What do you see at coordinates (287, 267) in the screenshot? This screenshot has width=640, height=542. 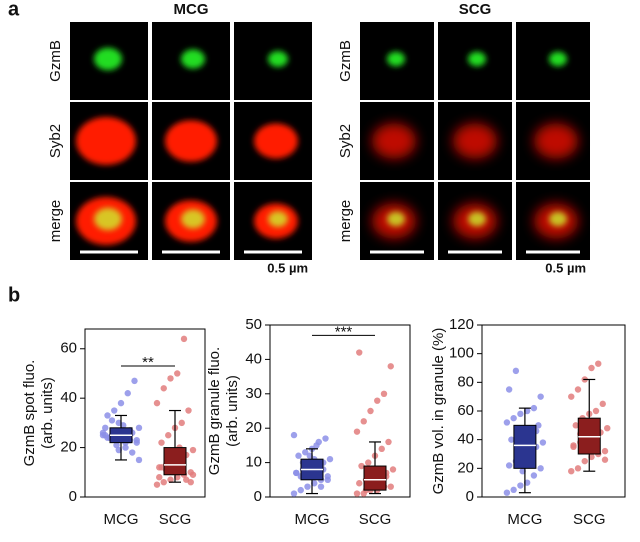 I see `scale-label: 0.5 µm` at bounding box center [287, 267].